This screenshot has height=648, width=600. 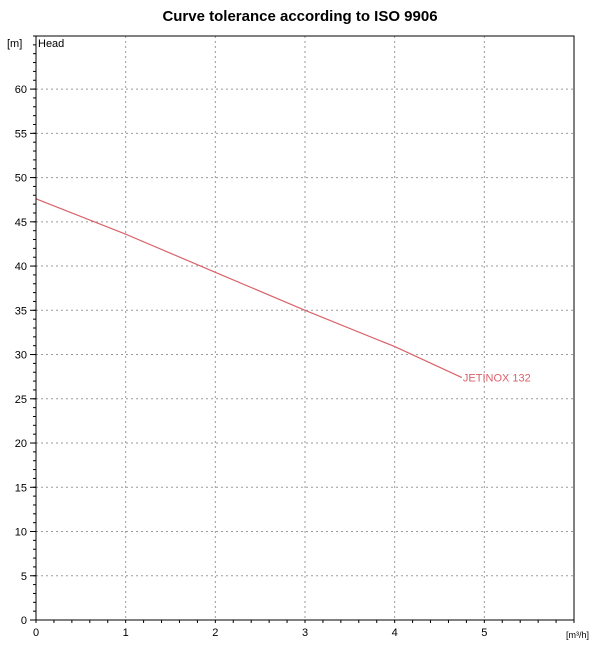 I want to click on y-tick-label: 50, so click(x=21, y=179).